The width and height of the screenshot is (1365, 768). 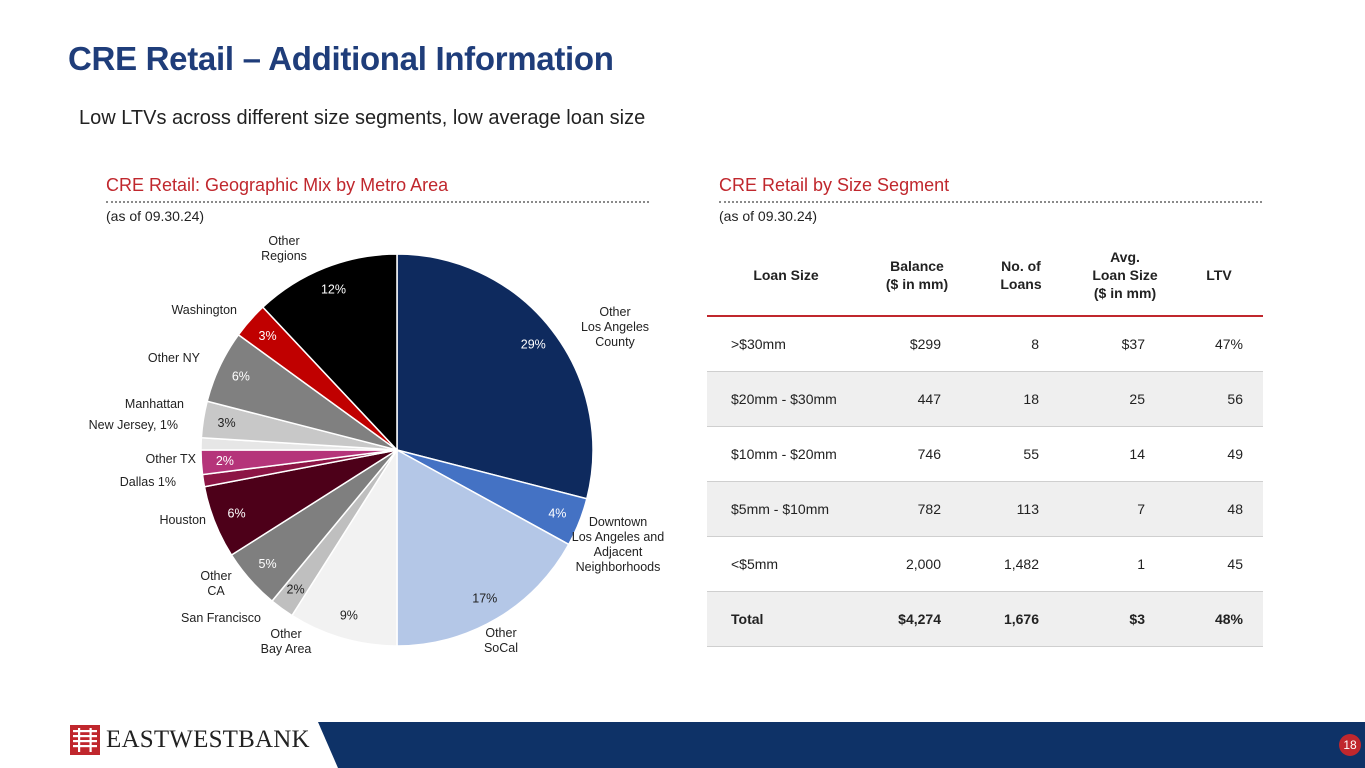 What do you see at coordinates (268, 564) in the screenshot?
I see `pie-pct-label: 5%` at bounding box center [268, 564].